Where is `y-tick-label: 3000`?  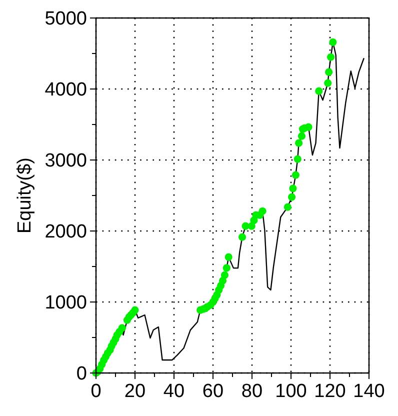 y-tick-label: 3000 is located at coordinates (65, 161).